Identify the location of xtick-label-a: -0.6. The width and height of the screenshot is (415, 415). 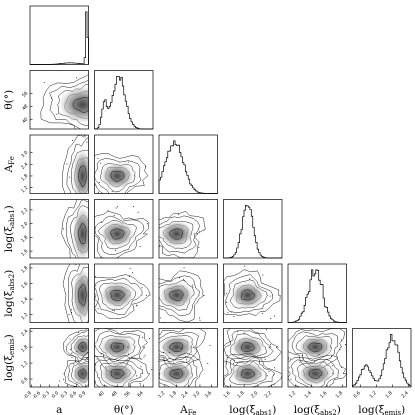
(36, 395).